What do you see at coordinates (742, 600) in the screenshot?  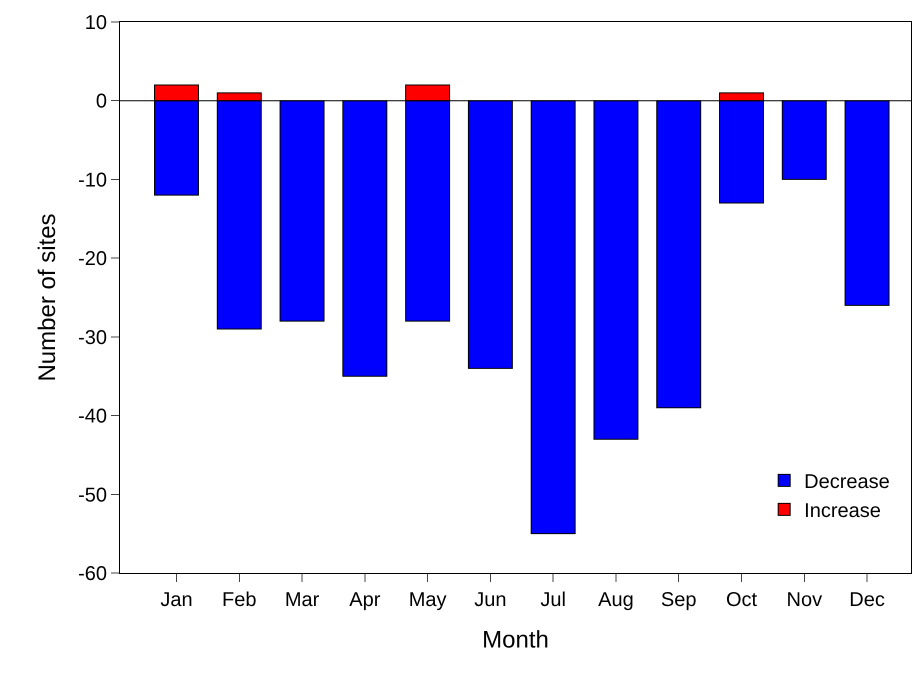 I see `x-tick-label: Oct` at bounding box center [742, 600].